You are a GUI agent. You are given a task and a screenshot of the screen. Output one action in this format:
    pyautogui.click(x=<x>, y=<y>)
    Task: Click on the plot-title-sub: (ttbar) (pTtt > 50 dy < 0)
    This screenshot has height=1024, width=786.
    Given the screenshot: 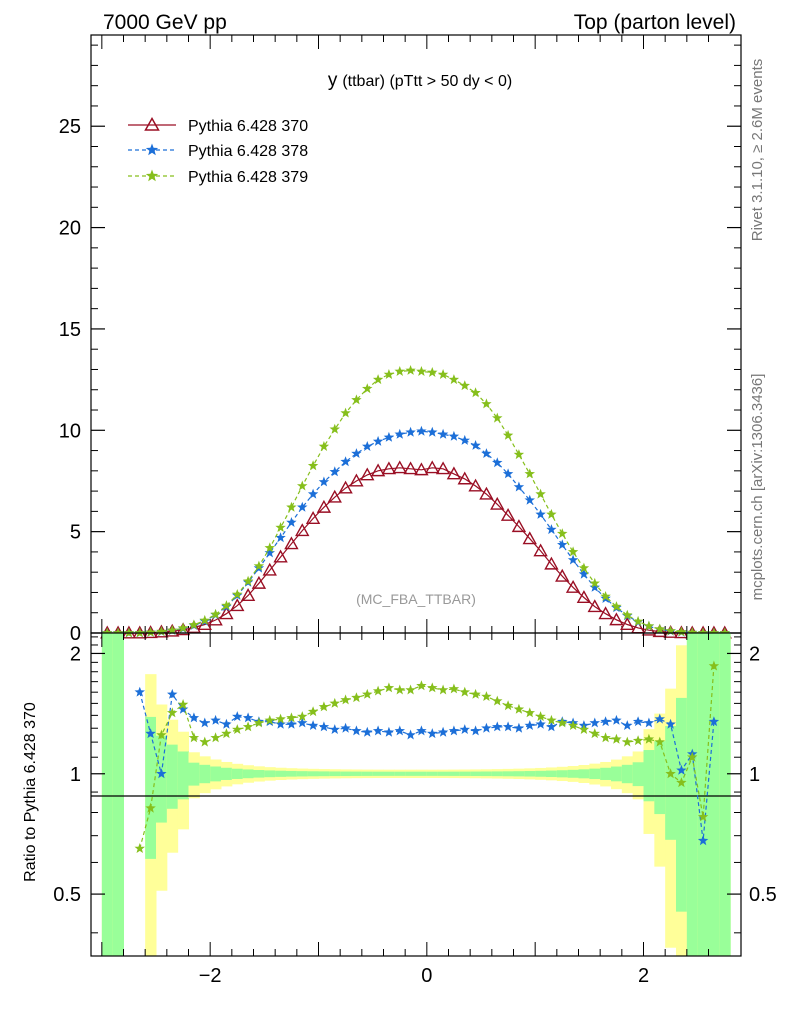 What is the action you would take?
    pyautogui.click(x=427, y=81)
    